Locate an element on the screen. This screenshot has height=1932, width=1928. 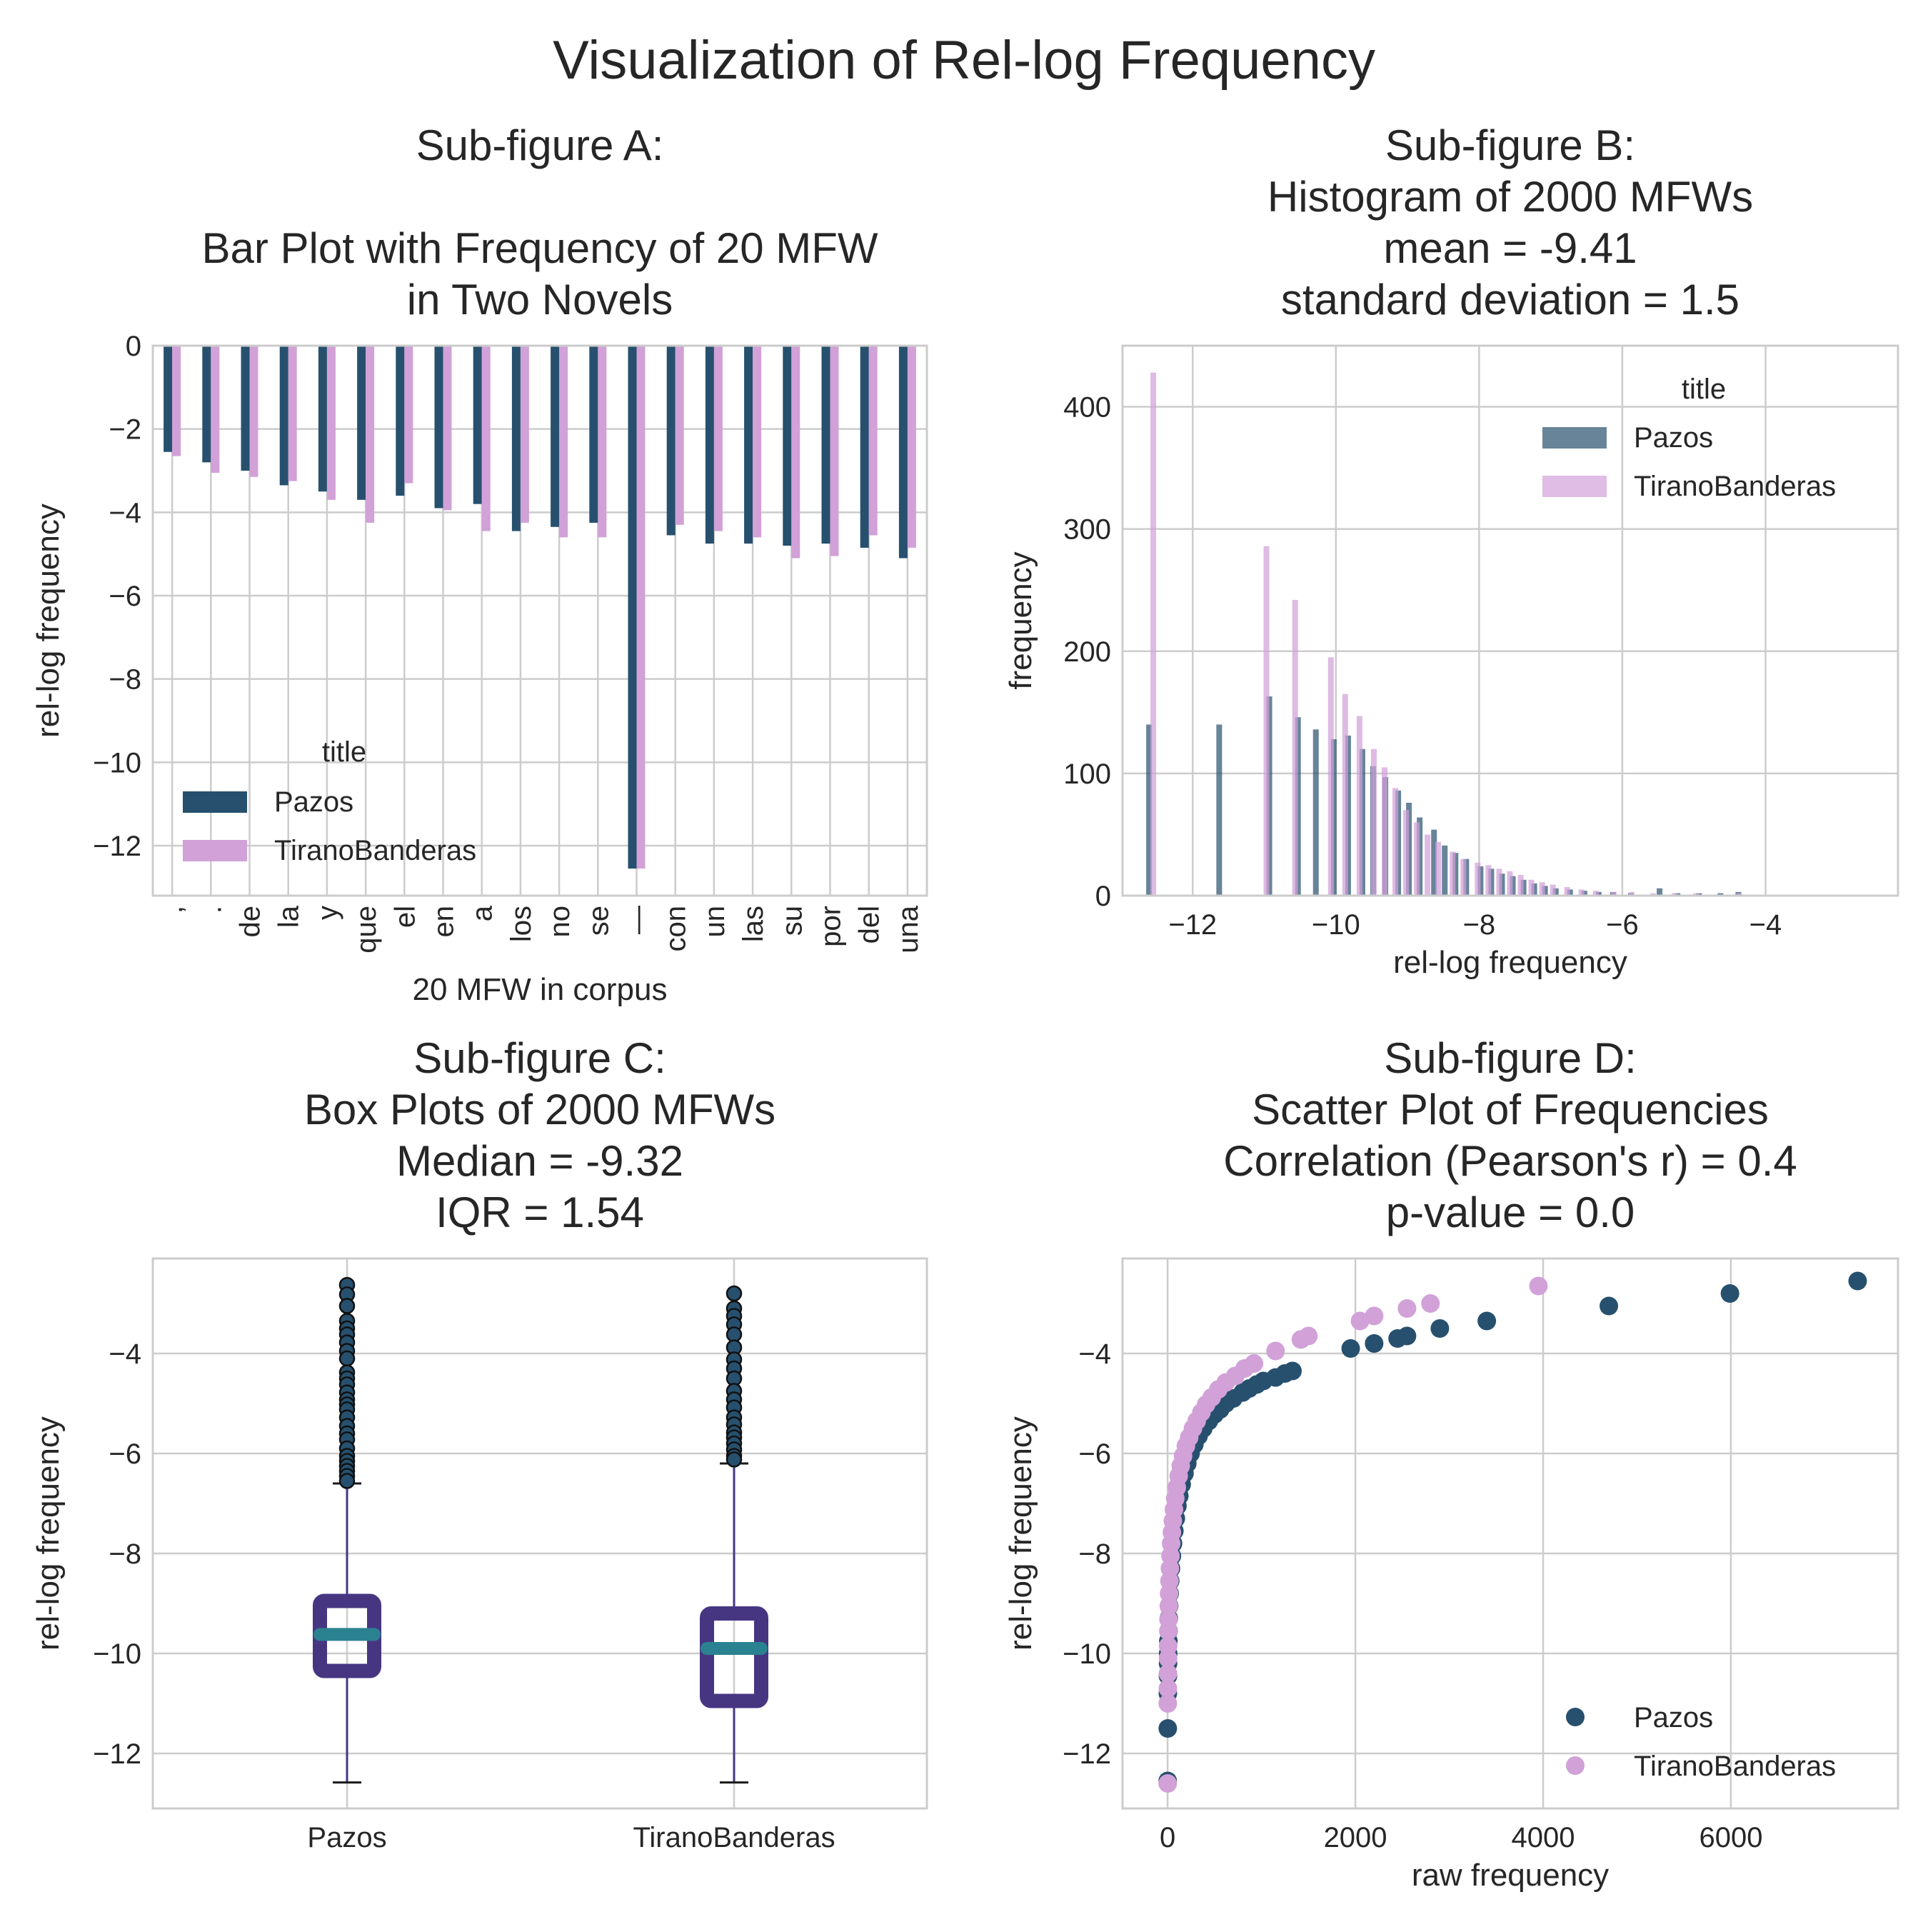
panel-title-line: Correlation (Pearson's r) = 0.4 is located at coordinates (1510, 1161).